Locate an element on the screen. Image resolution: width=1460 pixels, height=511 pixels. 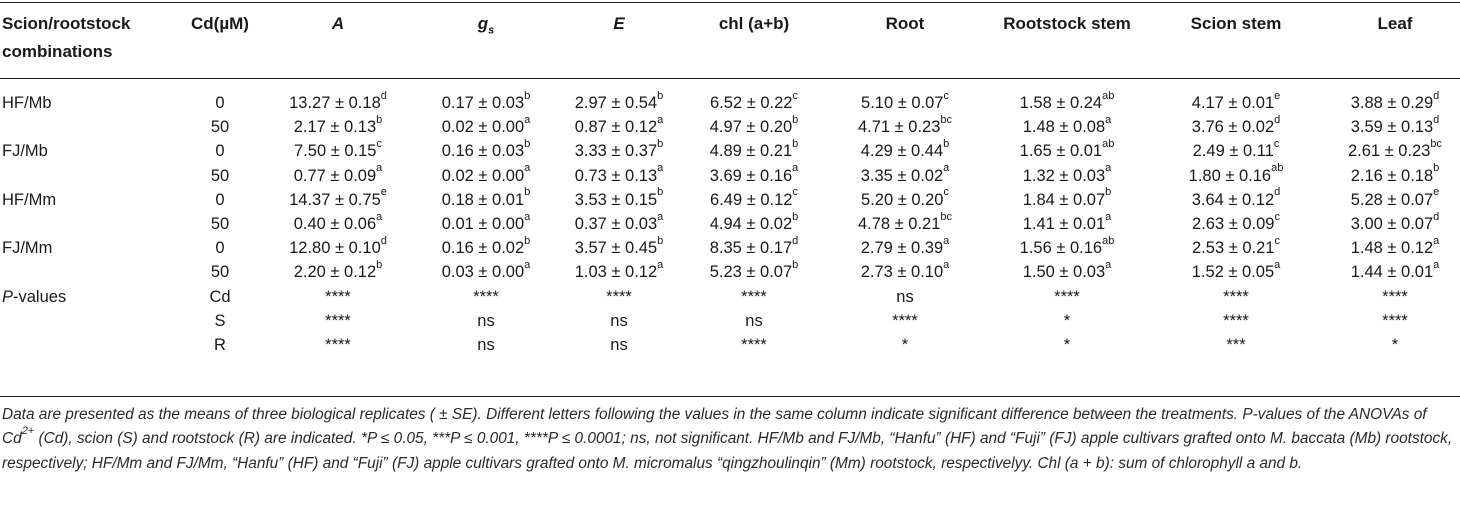
table-cell: 3.53 ± 0.15b is located at coordinates (619, 197).